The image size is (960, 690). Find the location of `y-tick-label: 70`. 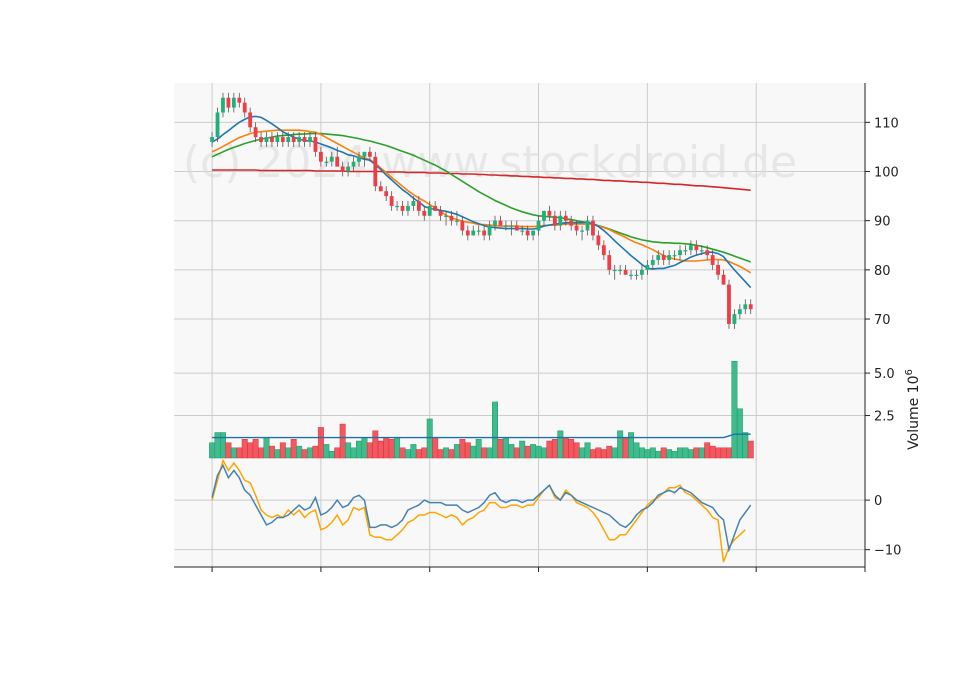

y-tick-label: 70 is located at coordinates (882, 320).